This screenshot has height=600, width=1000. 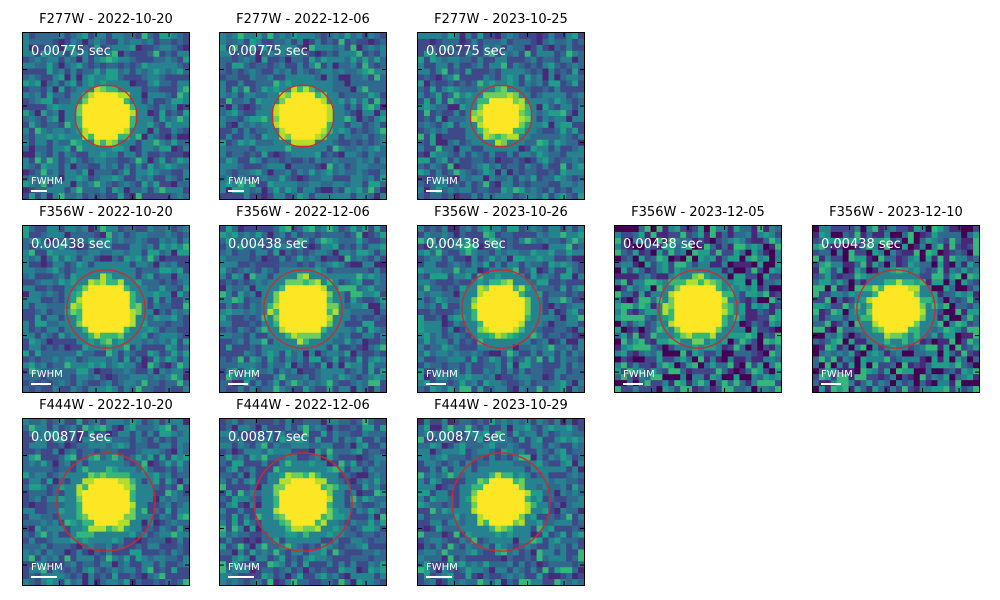 What do you see at coordinates (106, 405) in the screenshot?
I see `panel-title: F444W - 2022-10-20` at bounding box center [106, 405].